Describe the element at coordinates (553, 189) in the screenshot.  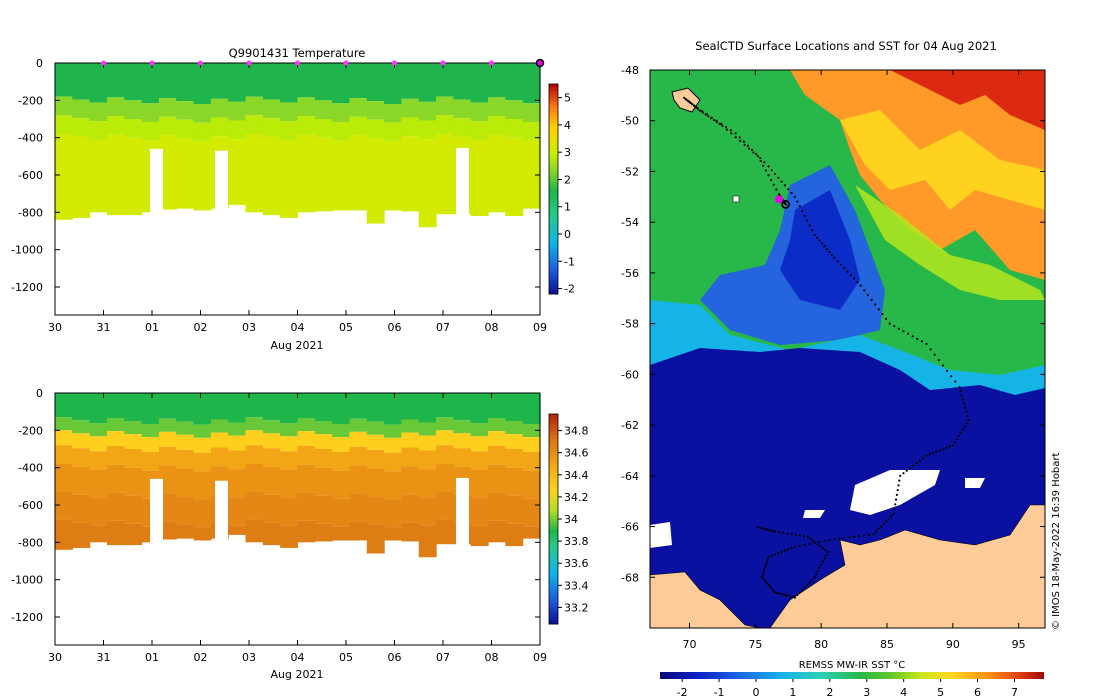
I see `colorbar-frame` at that location.